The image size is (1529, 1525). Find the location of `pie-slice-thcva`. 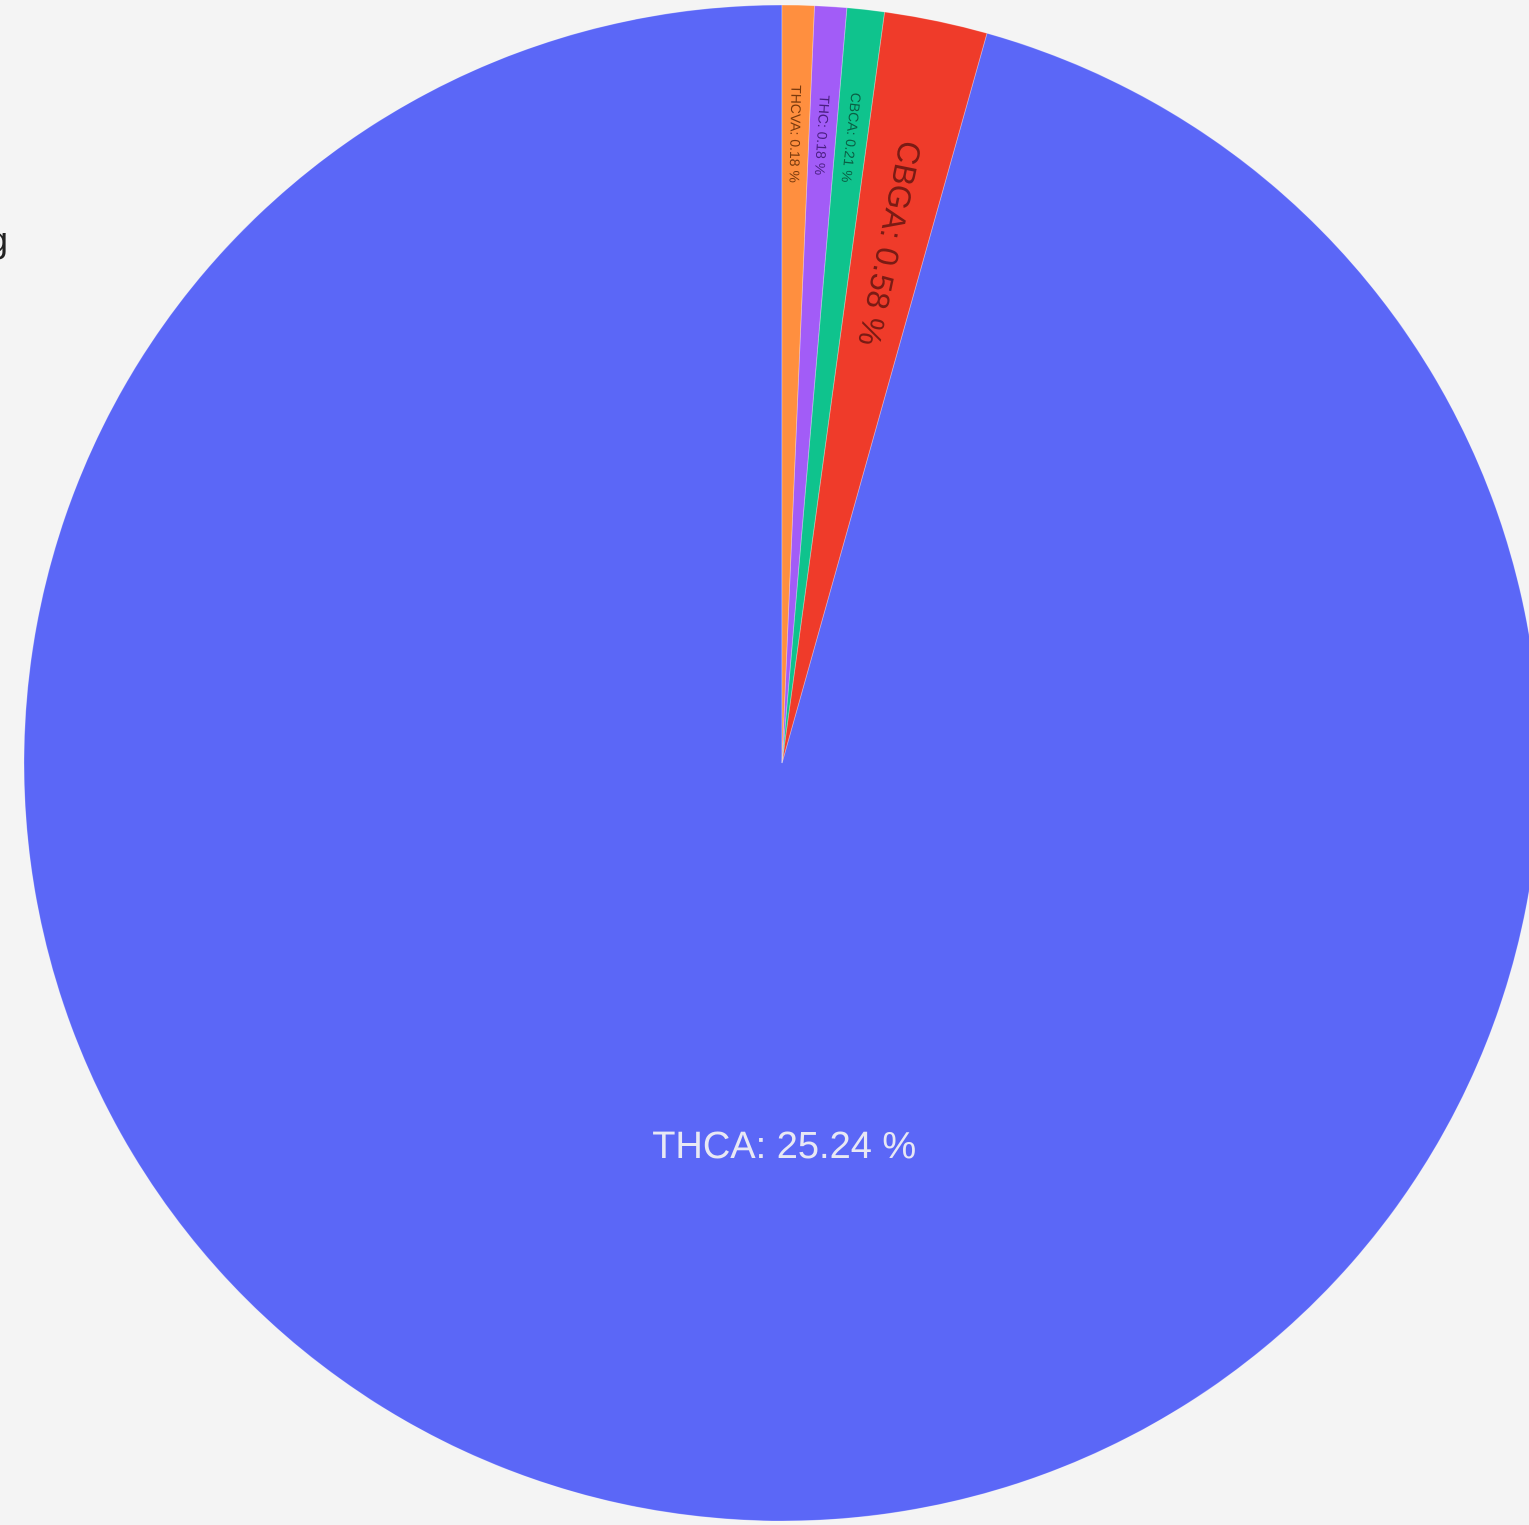

pie-slice-thcva is located at coordinates (798, 384).